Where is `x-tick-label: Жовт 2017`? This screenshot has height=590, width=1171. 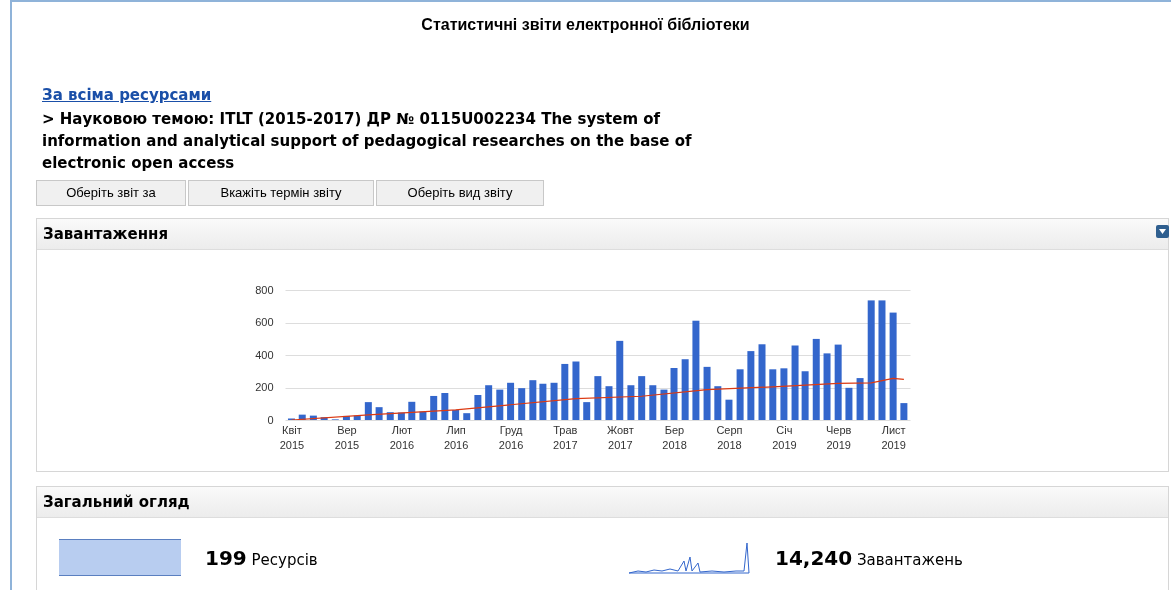 x-tick-label: Жовт 2017 is located at coordinates (620, 437).